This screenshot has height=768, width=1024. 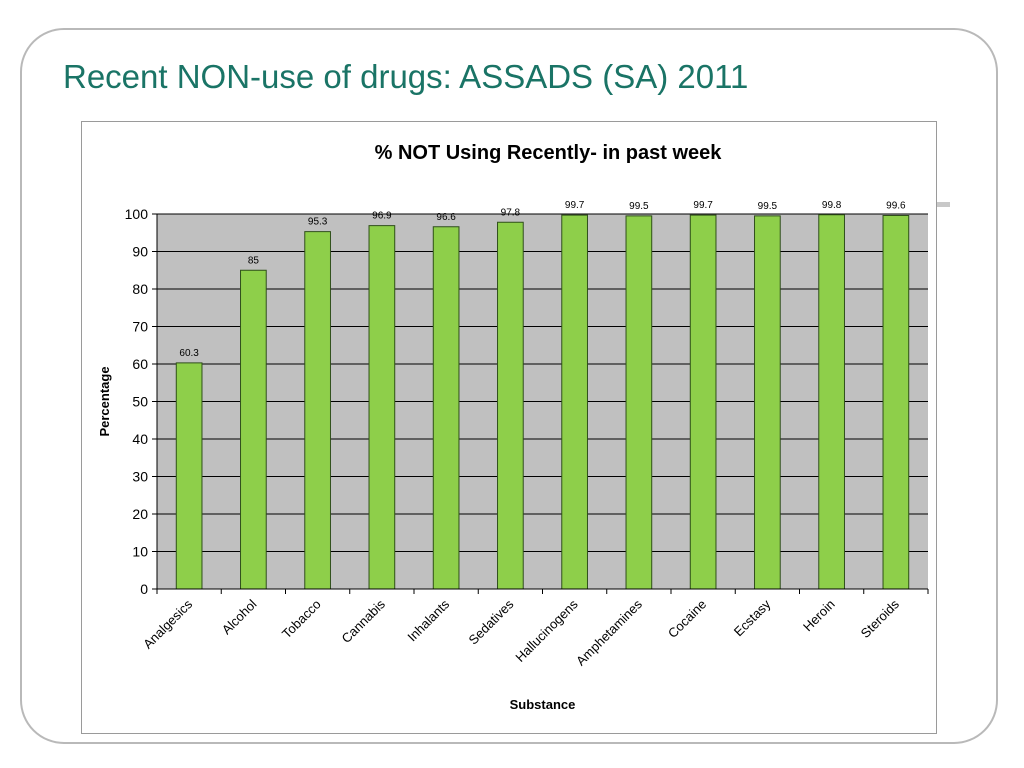 I want to click on bar-steroids, so click(x=896, y=402).